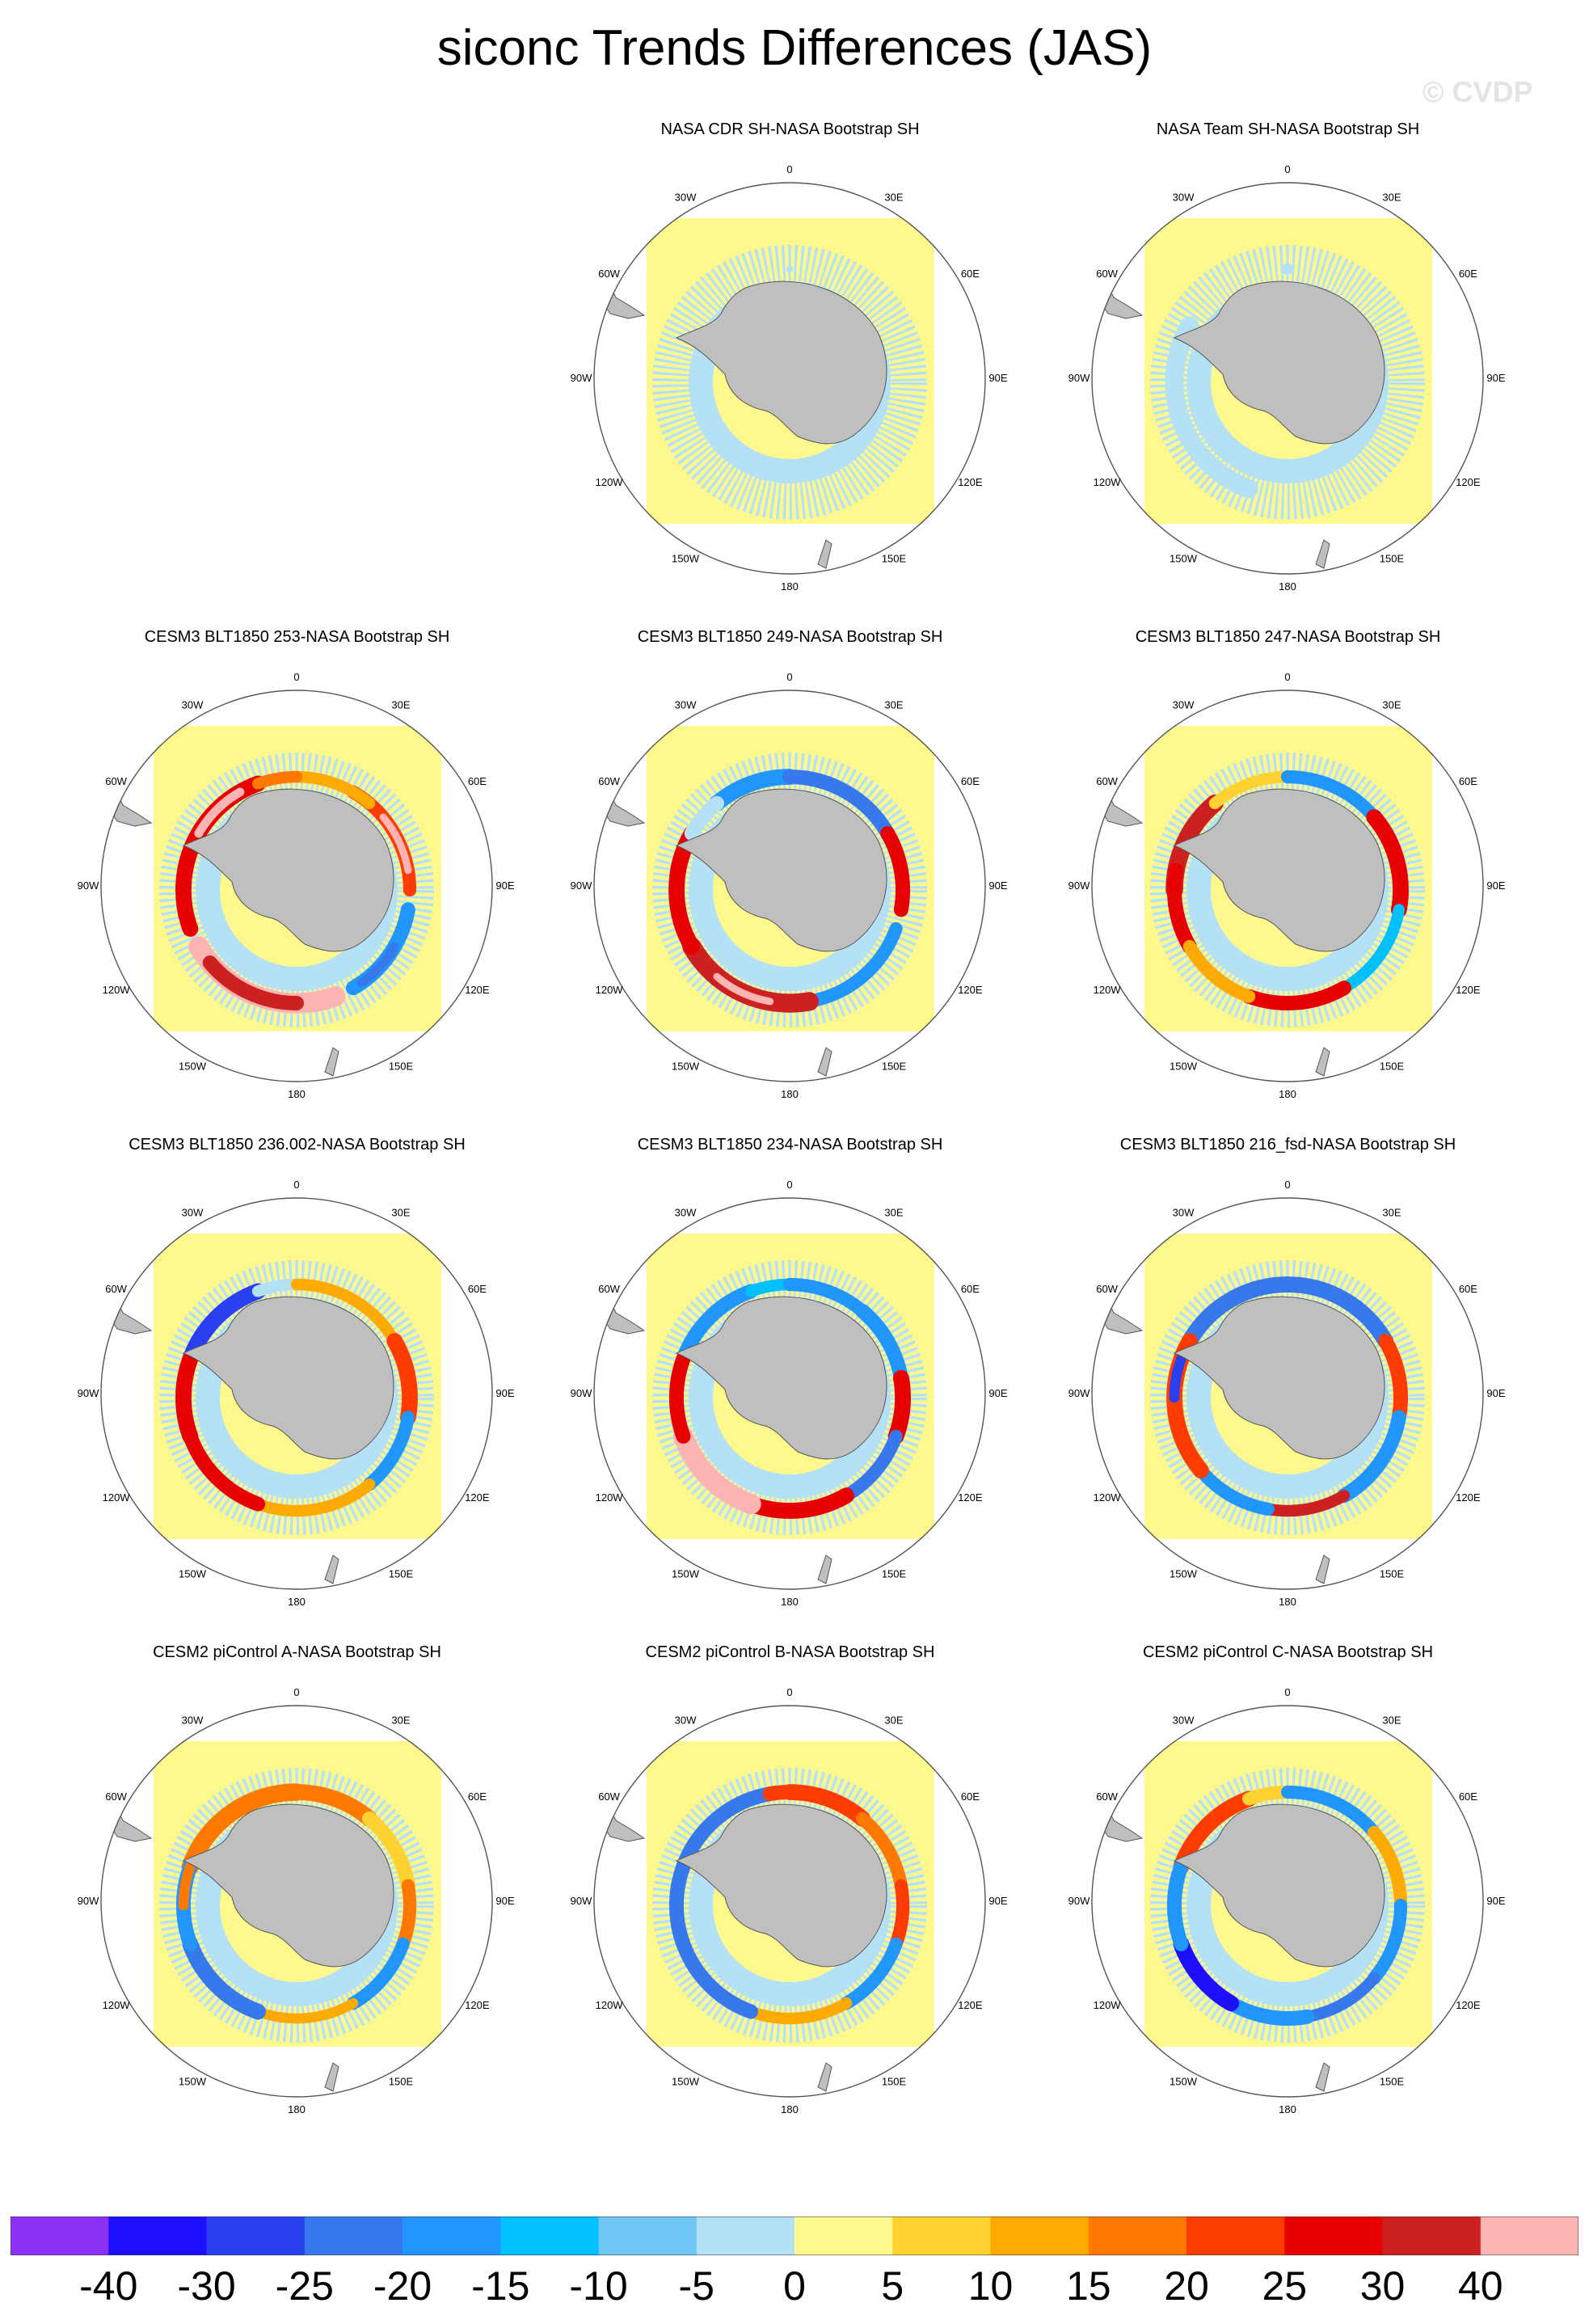  Describe the element at coordinates (991, 2286) in the screenshot. I see `colorbar-tick-label: 10` at that location.